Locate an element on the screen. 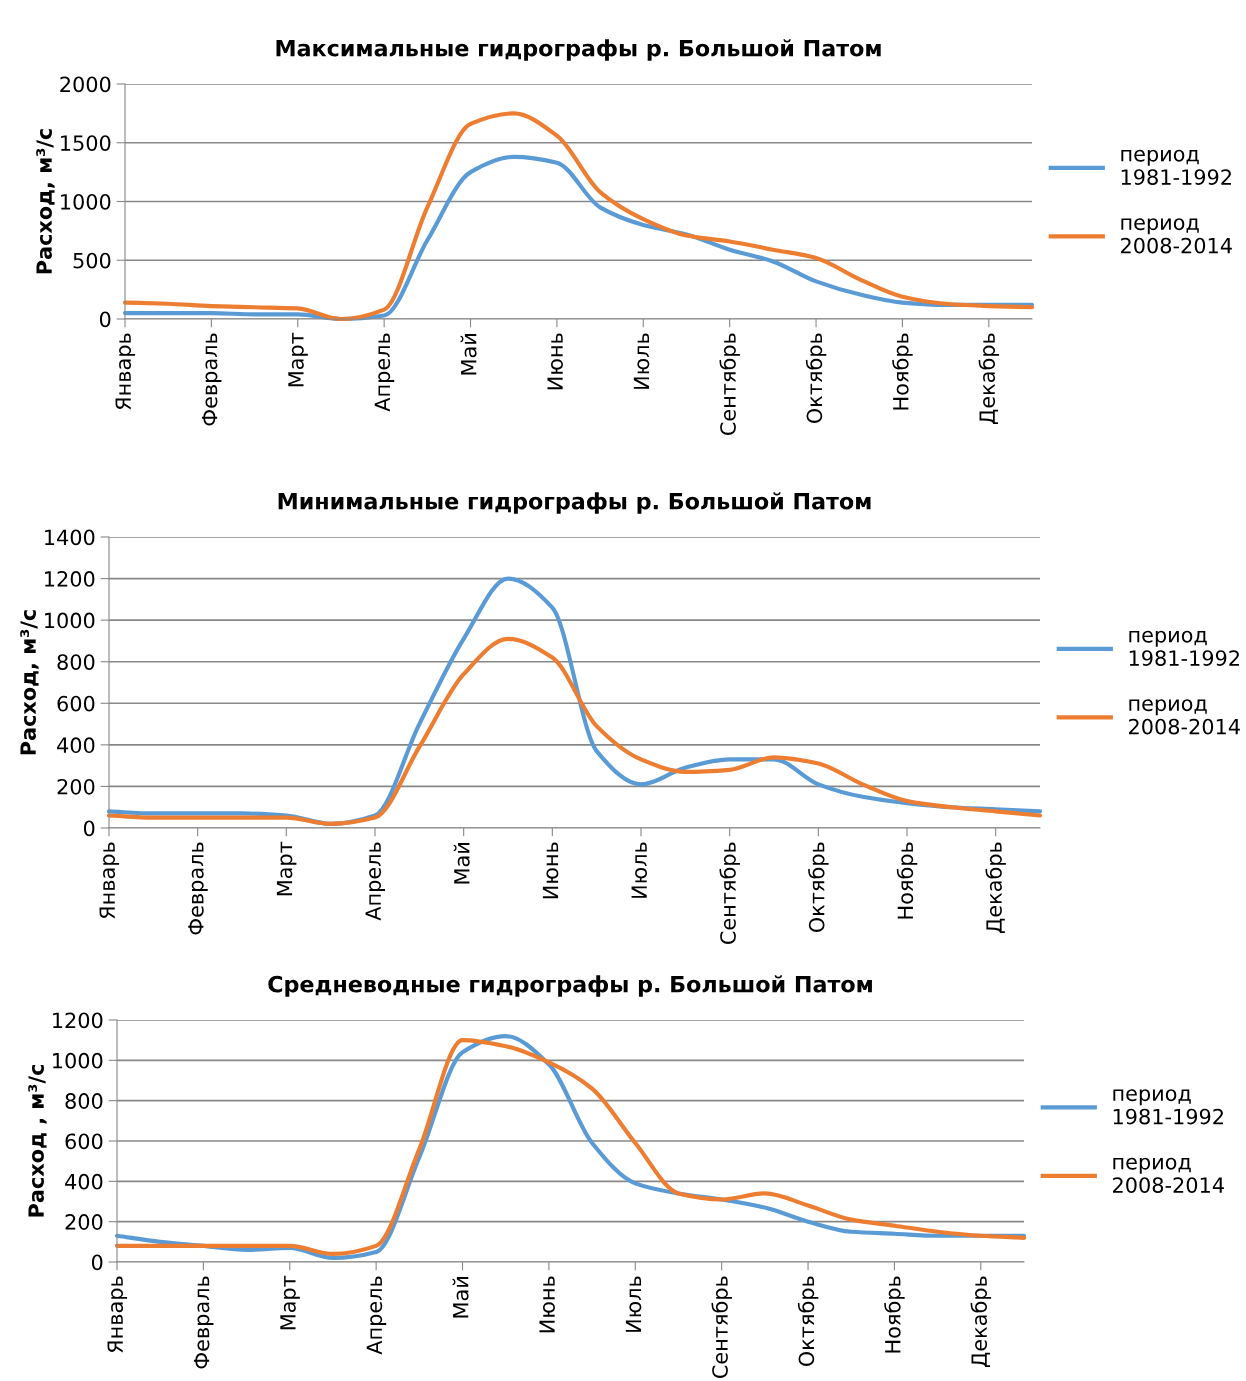  y-tick-label: 1400 is located at coordinates (70, 537).